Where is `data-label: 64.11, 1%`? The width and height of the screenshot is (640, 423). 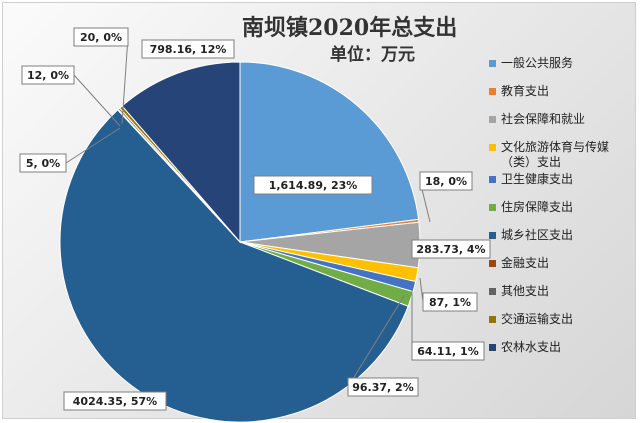 data-label: 64.11, 1% is located at coordinates (448, 351).